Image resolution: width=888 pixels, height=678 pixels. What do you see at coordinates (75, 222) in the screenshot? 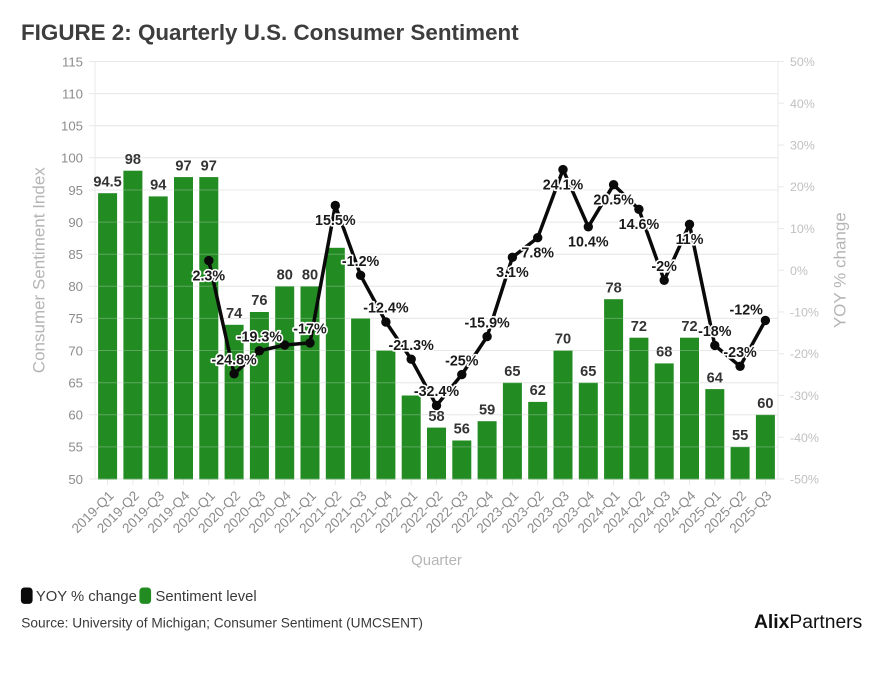
I see `svg-text: 90` at bounding box center [75, 222].